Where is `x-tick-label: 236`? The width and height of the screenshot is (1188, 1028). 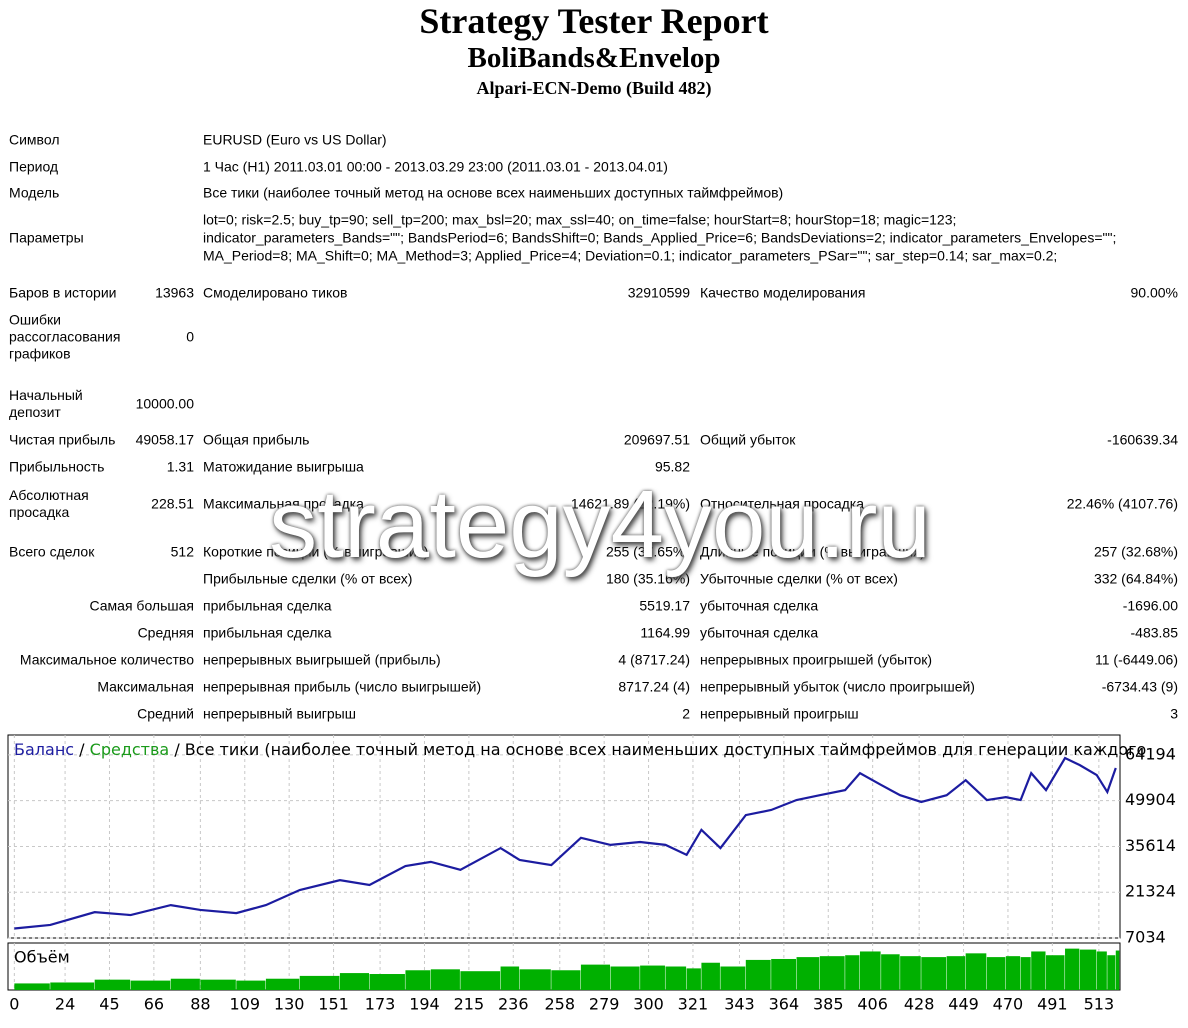
x-tick-label: 236 is located at coordinates (513, 1004).